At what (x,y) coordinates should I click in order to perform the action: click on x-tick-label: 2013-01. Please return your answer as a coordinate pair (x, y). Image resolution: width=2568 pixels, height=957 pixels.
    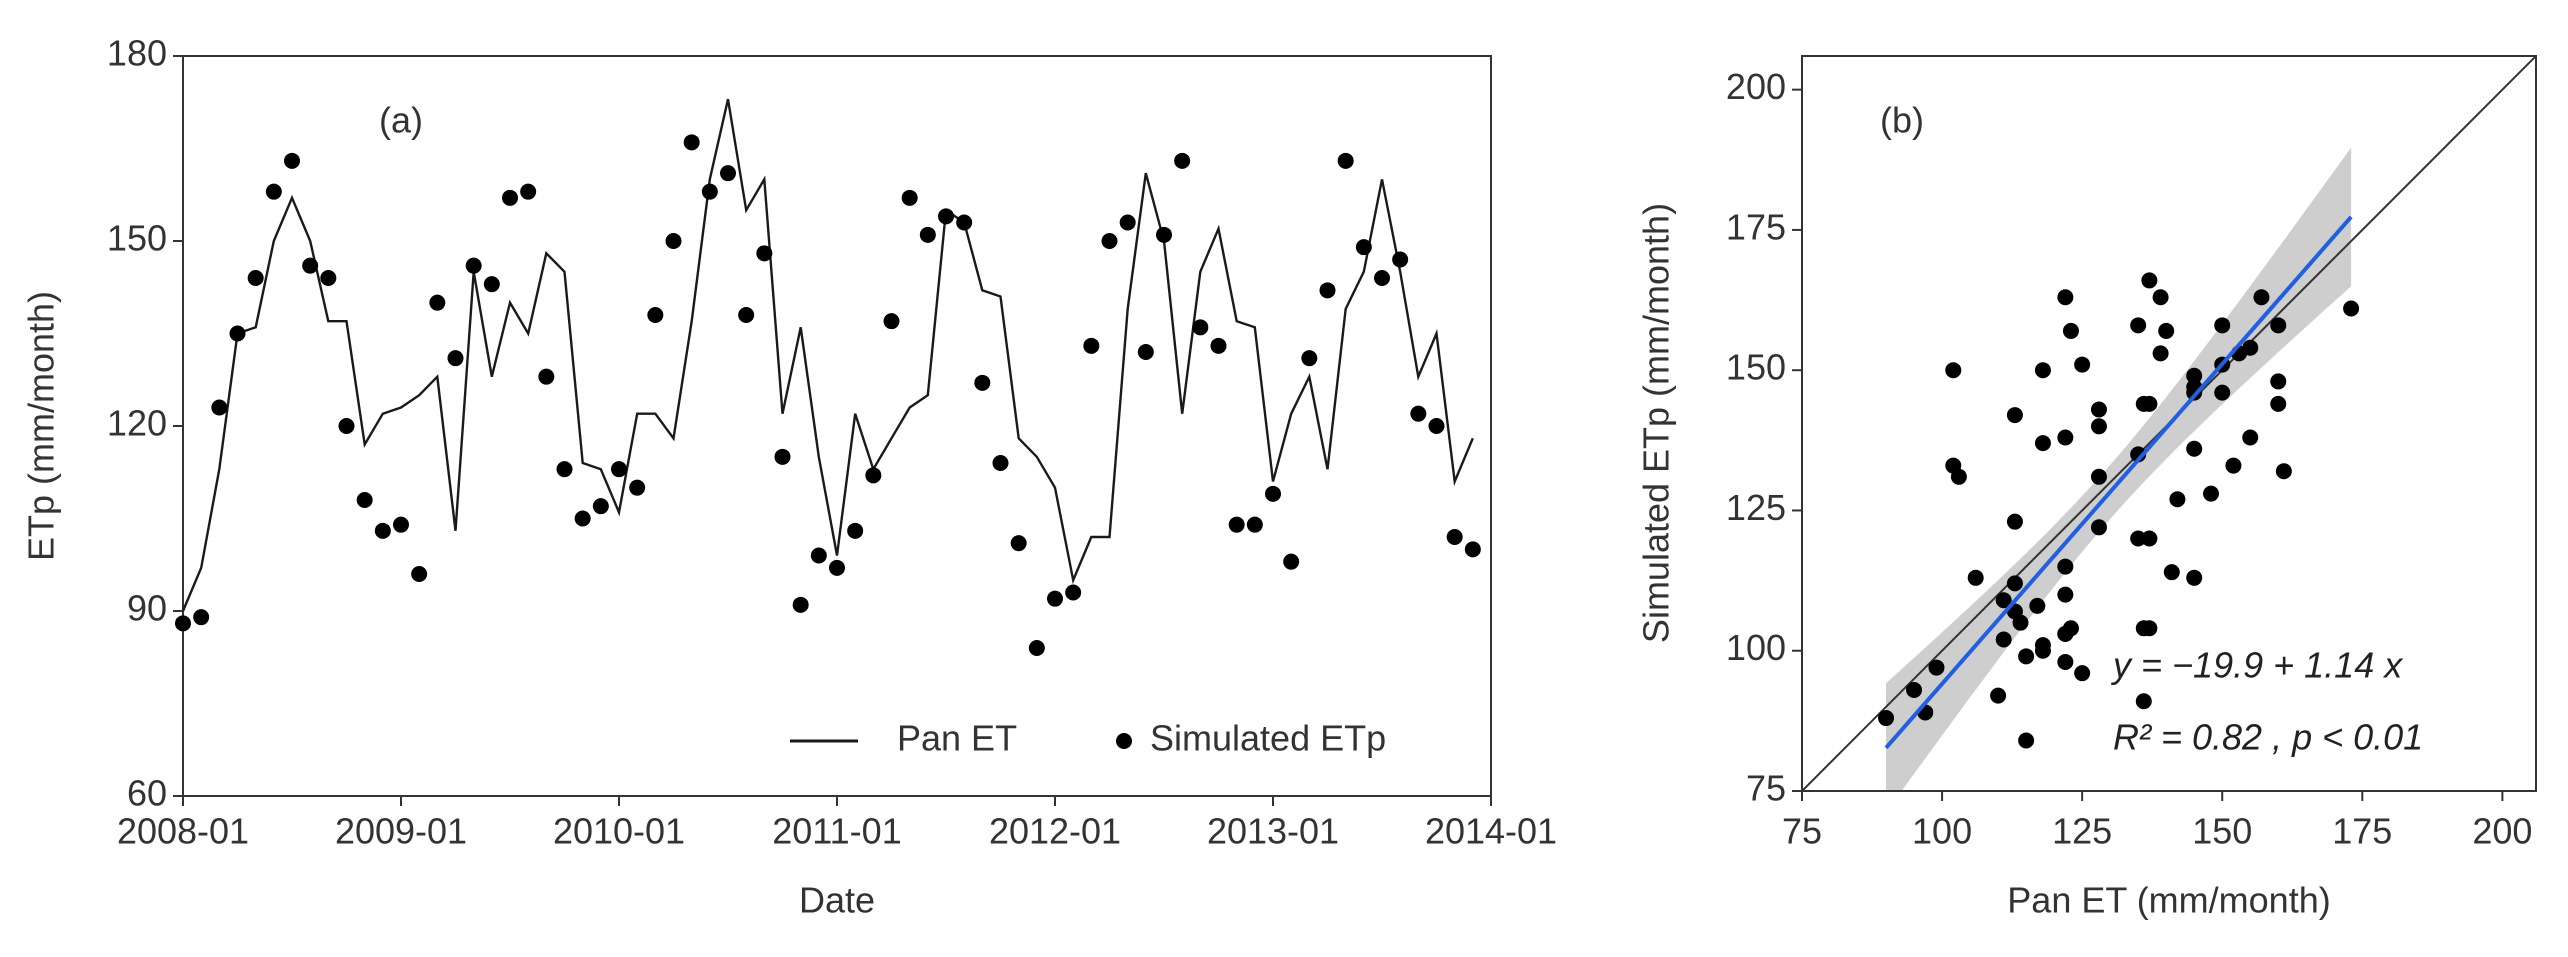
    Looking at the image, I should click on (1273, 831).